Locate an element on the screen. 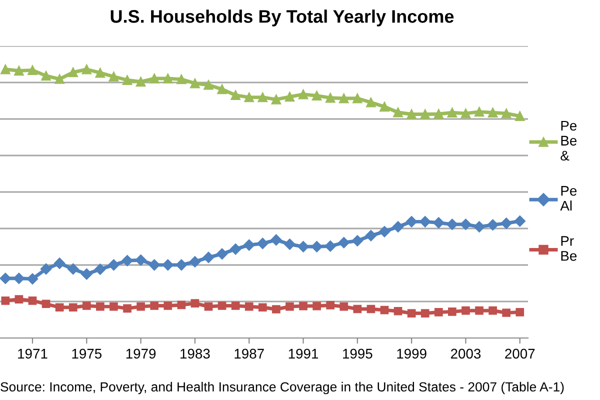  legend-label: Pr Be is located at coordinates (569, 248).